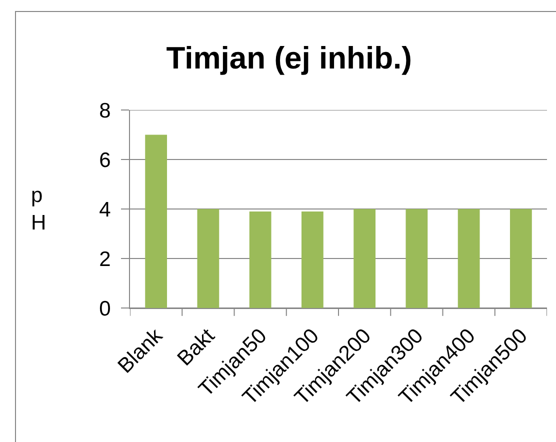 The height and width of the screenshot is (442, 556). What do you see at coordinates (105, 259) in the screenshot?
I see `y-tick-label: 2` at bounding box center [105, 259].